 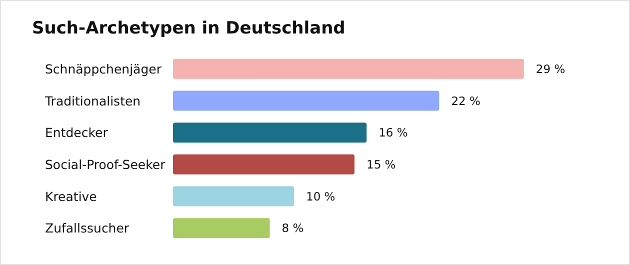 I want to click on data-label: 8 %, so click(x=293, y=228).